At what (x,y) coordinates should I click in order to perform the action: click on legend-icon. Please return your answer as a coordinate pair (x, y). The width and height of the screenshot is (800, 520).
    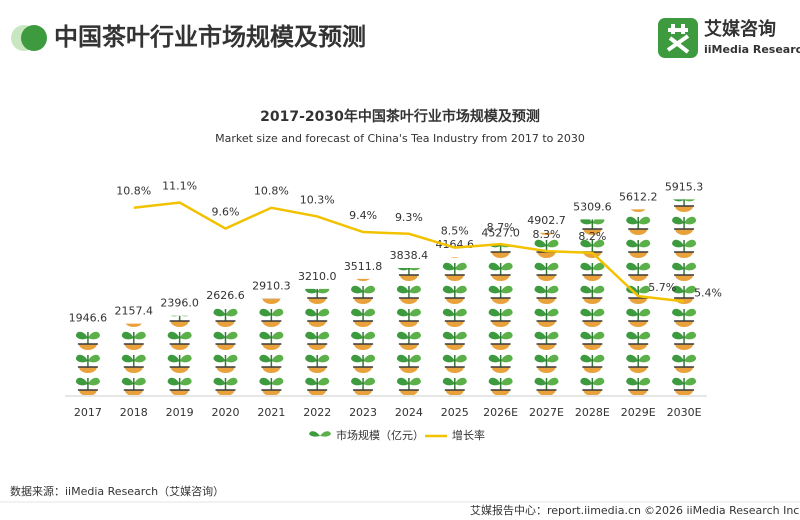
    Looking at the image, I should click on (320, 434).